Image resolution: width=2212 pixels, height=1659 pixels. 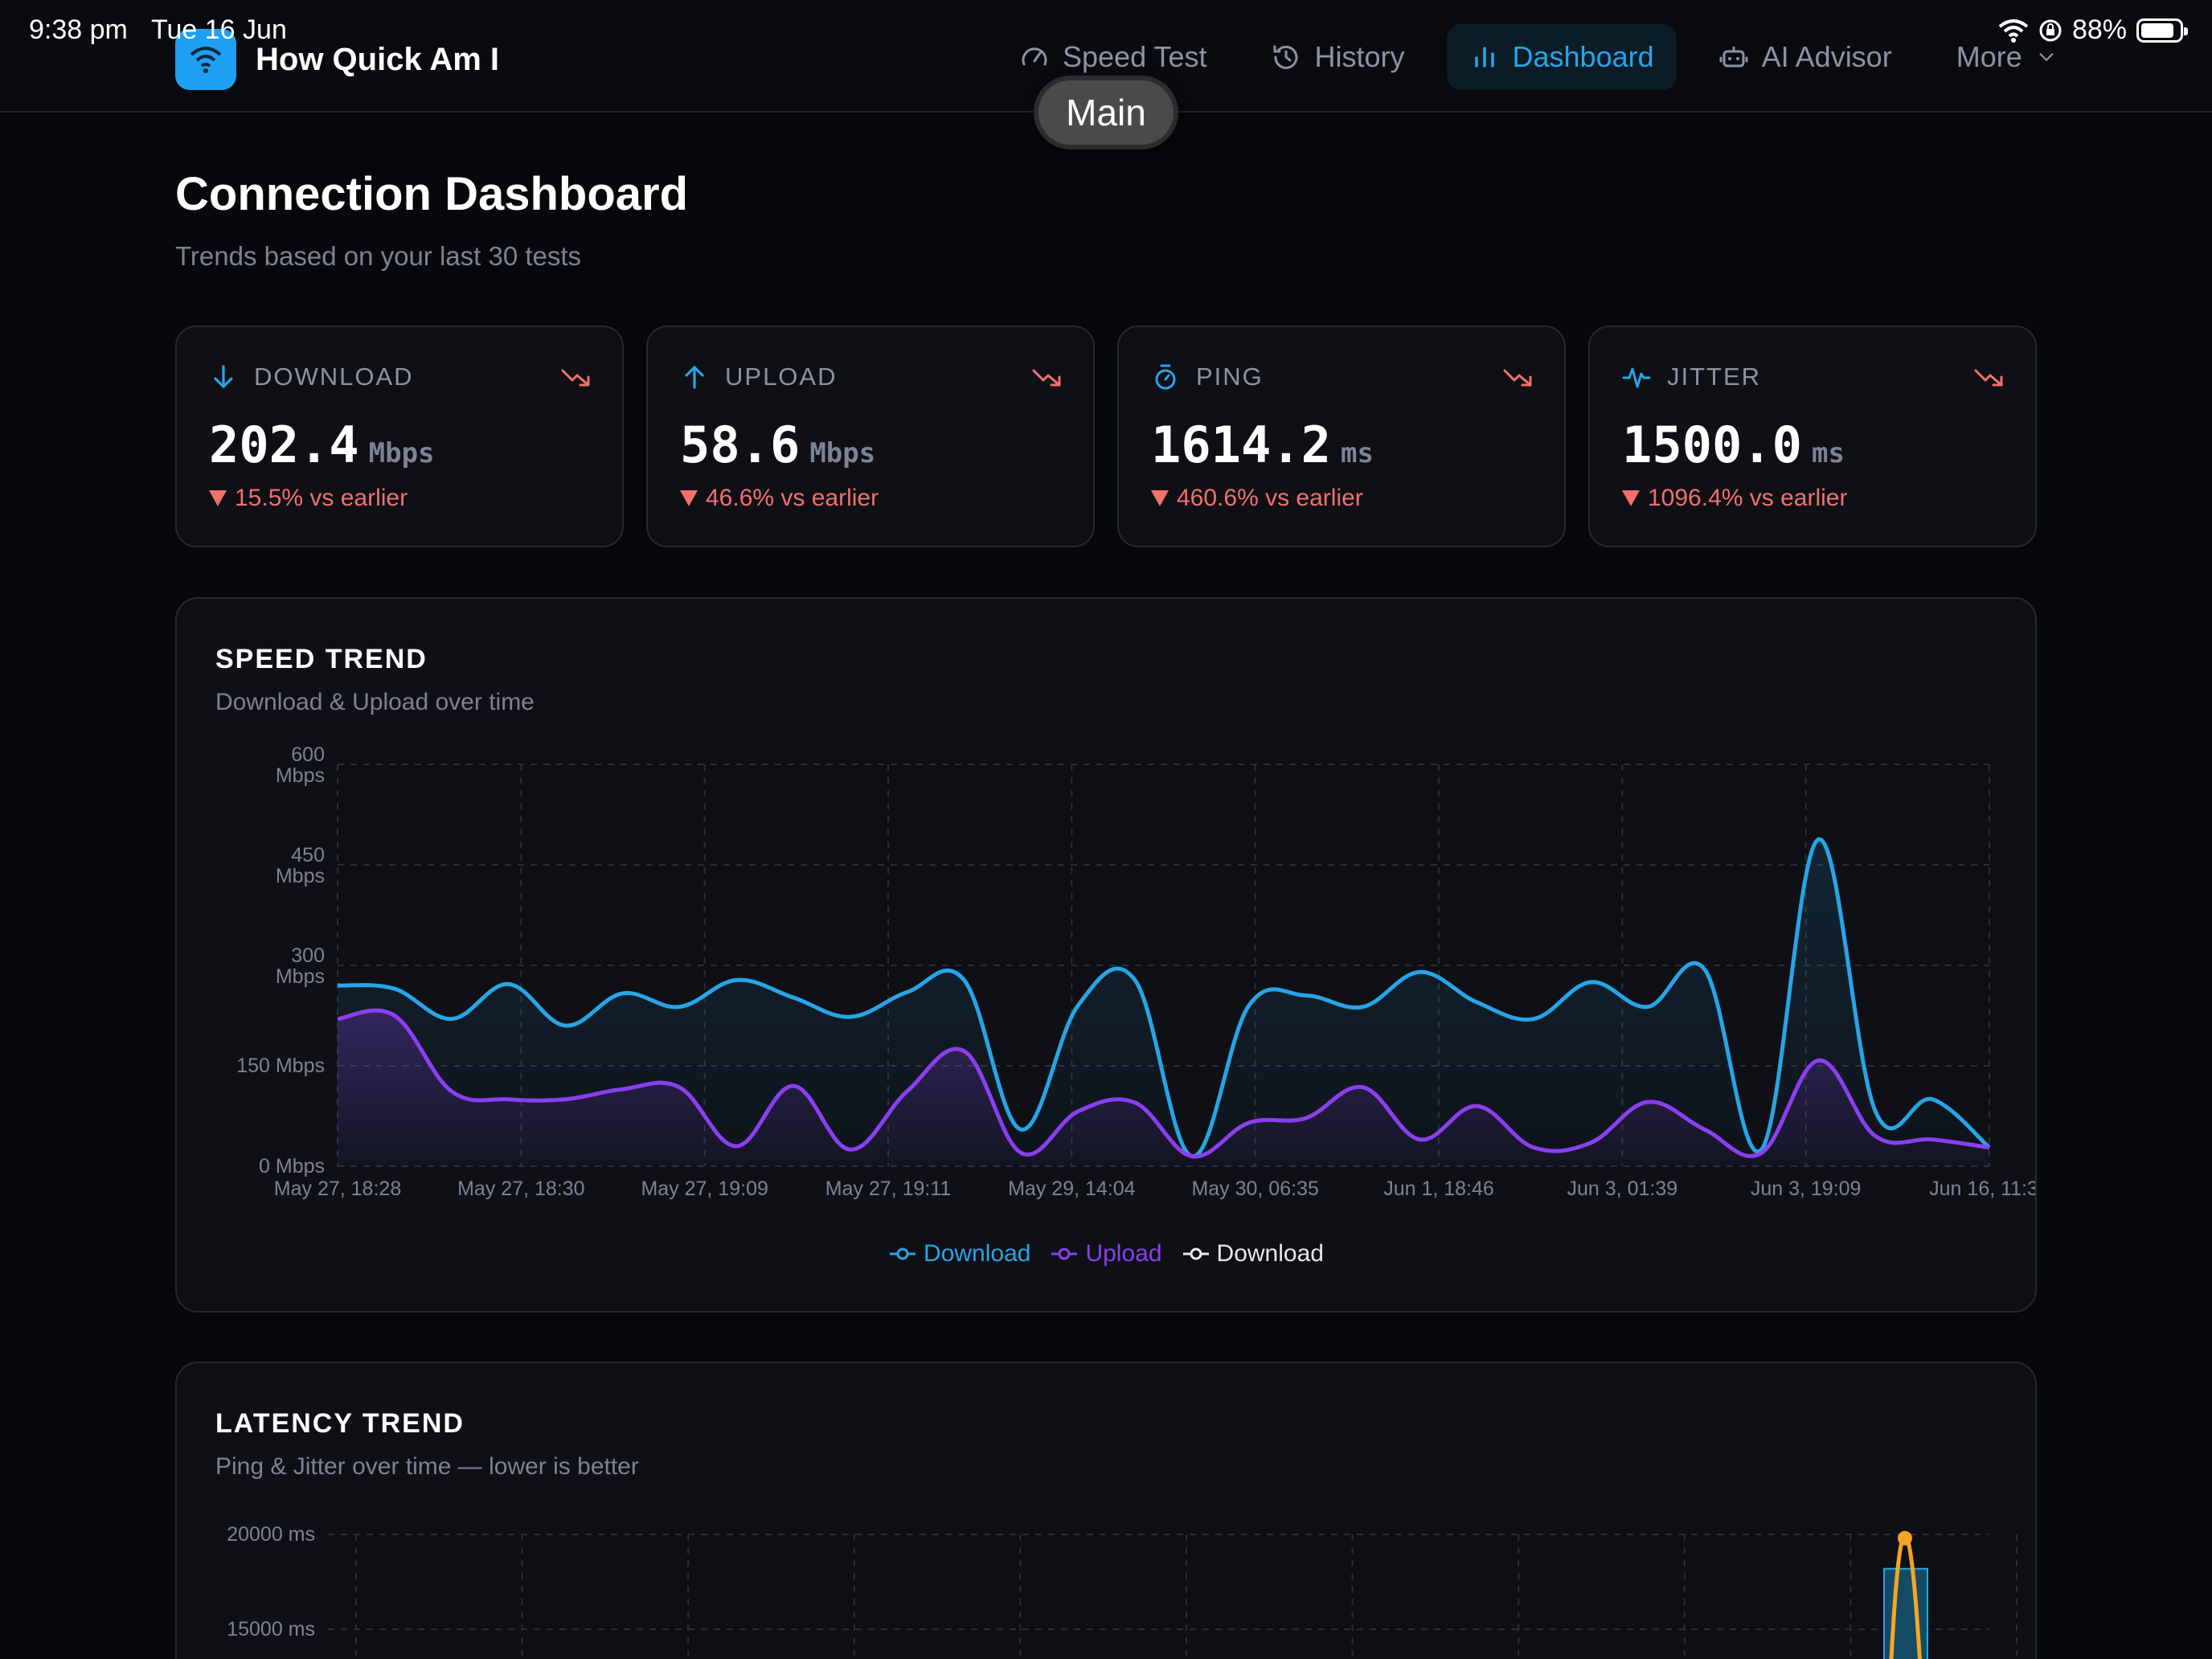 I want to click on x-tick-label: Jun 1, 18:46, so click(x=1438, y=1189).